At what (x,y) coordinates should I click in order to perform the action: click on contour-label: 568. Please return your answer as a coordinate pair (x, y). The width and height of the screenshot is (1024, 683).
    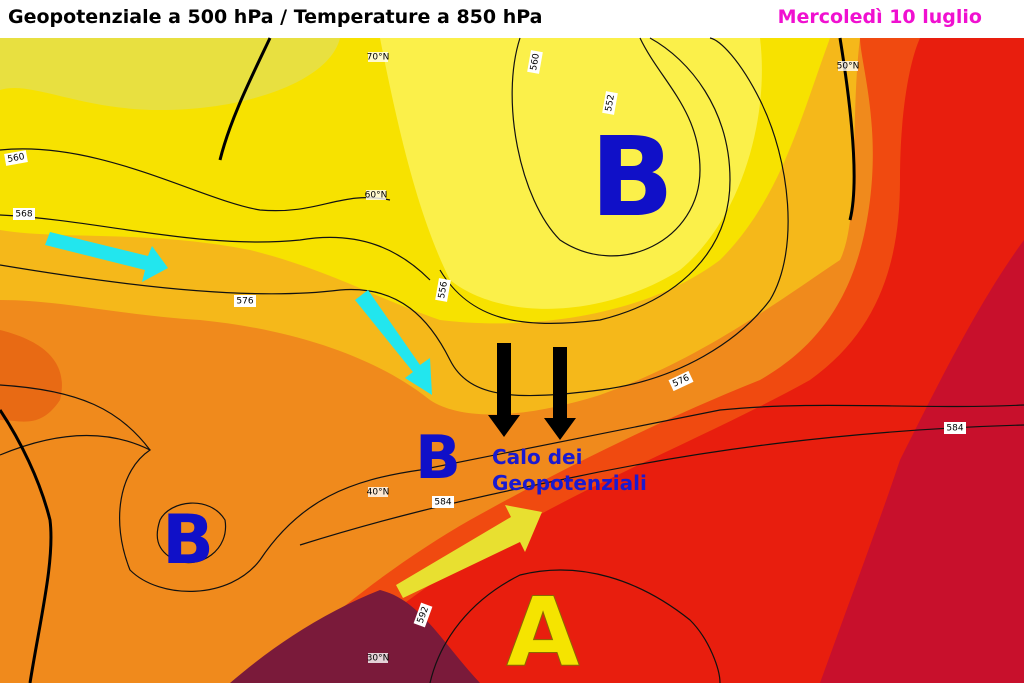
    Looking at the image, I should click on (24, 214).